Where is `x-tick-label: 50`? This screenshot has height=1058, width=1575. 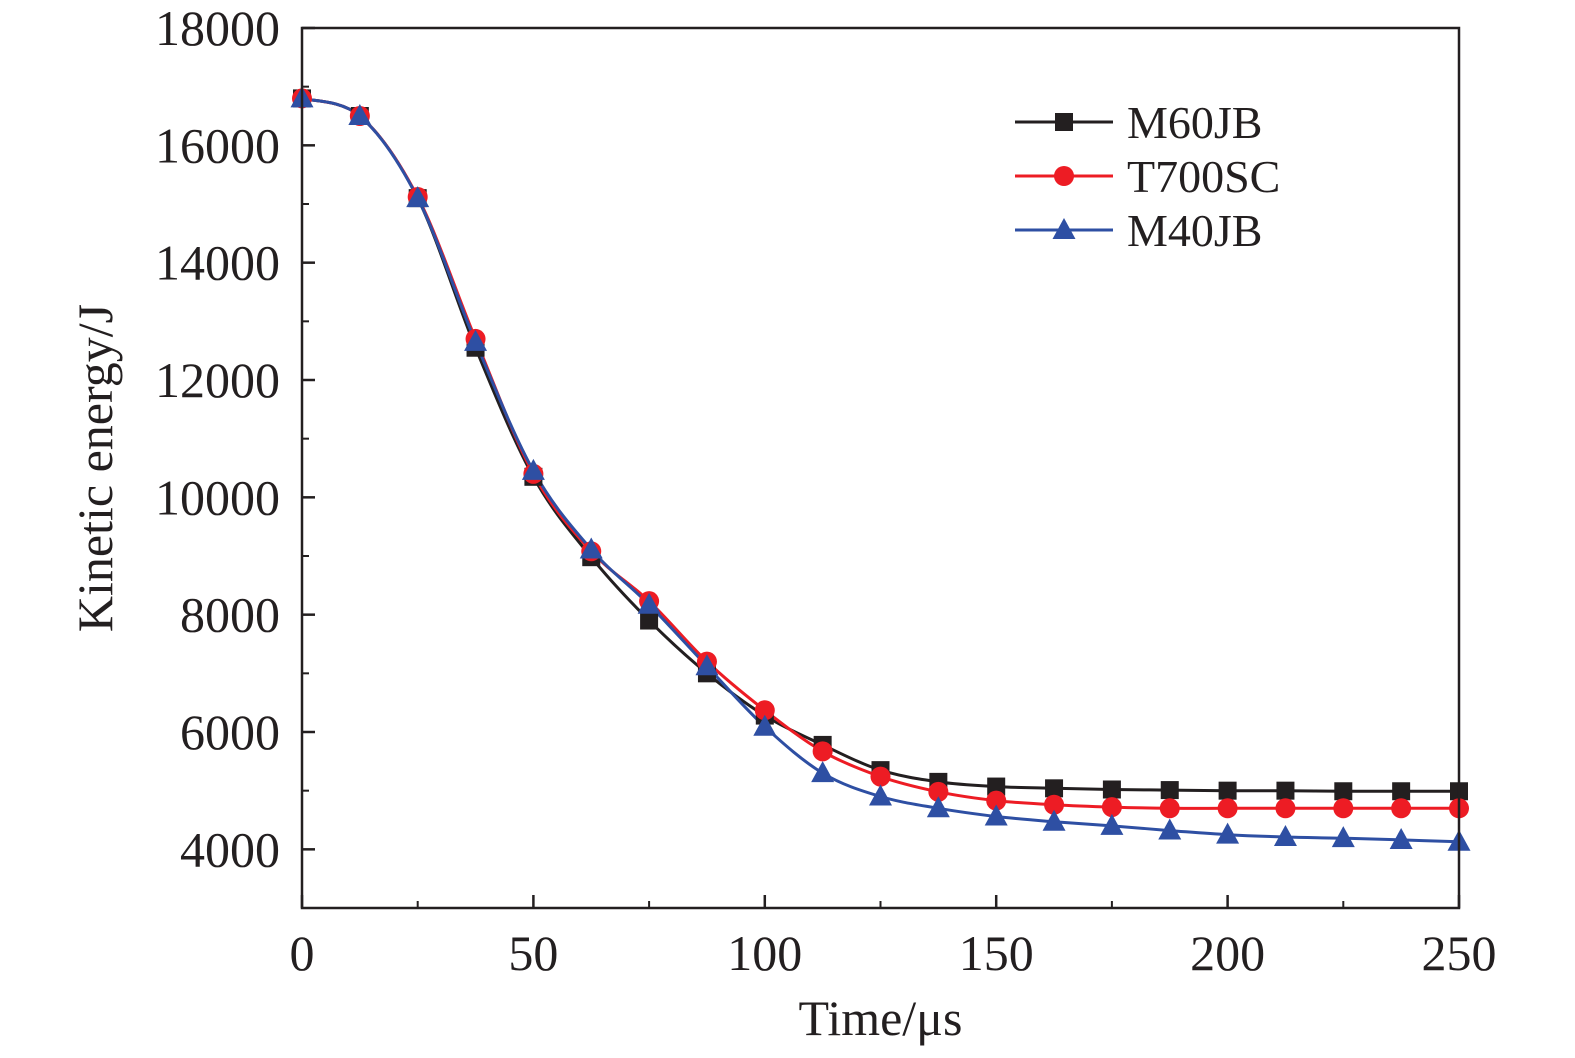
x-tick-label: 50 is located at coordinates (533, 953).